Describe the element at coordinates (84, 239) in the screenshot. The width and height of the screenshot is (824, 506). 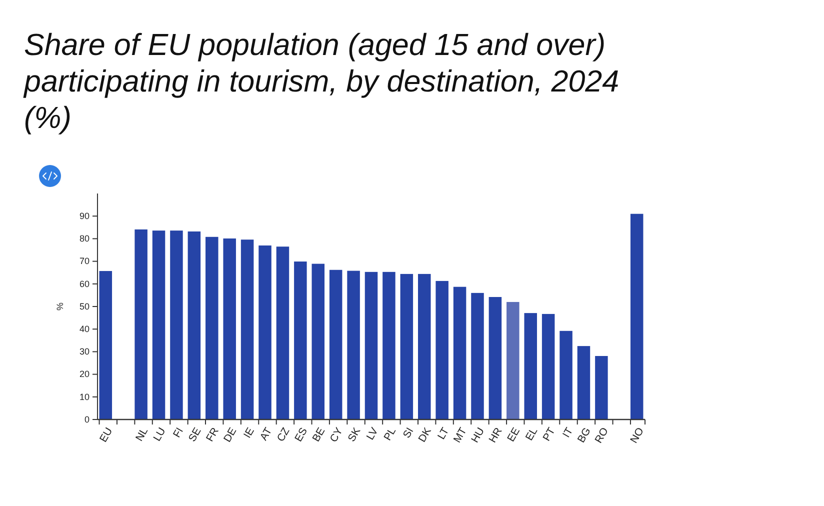
I see `y-tick-label: 80` at that location.